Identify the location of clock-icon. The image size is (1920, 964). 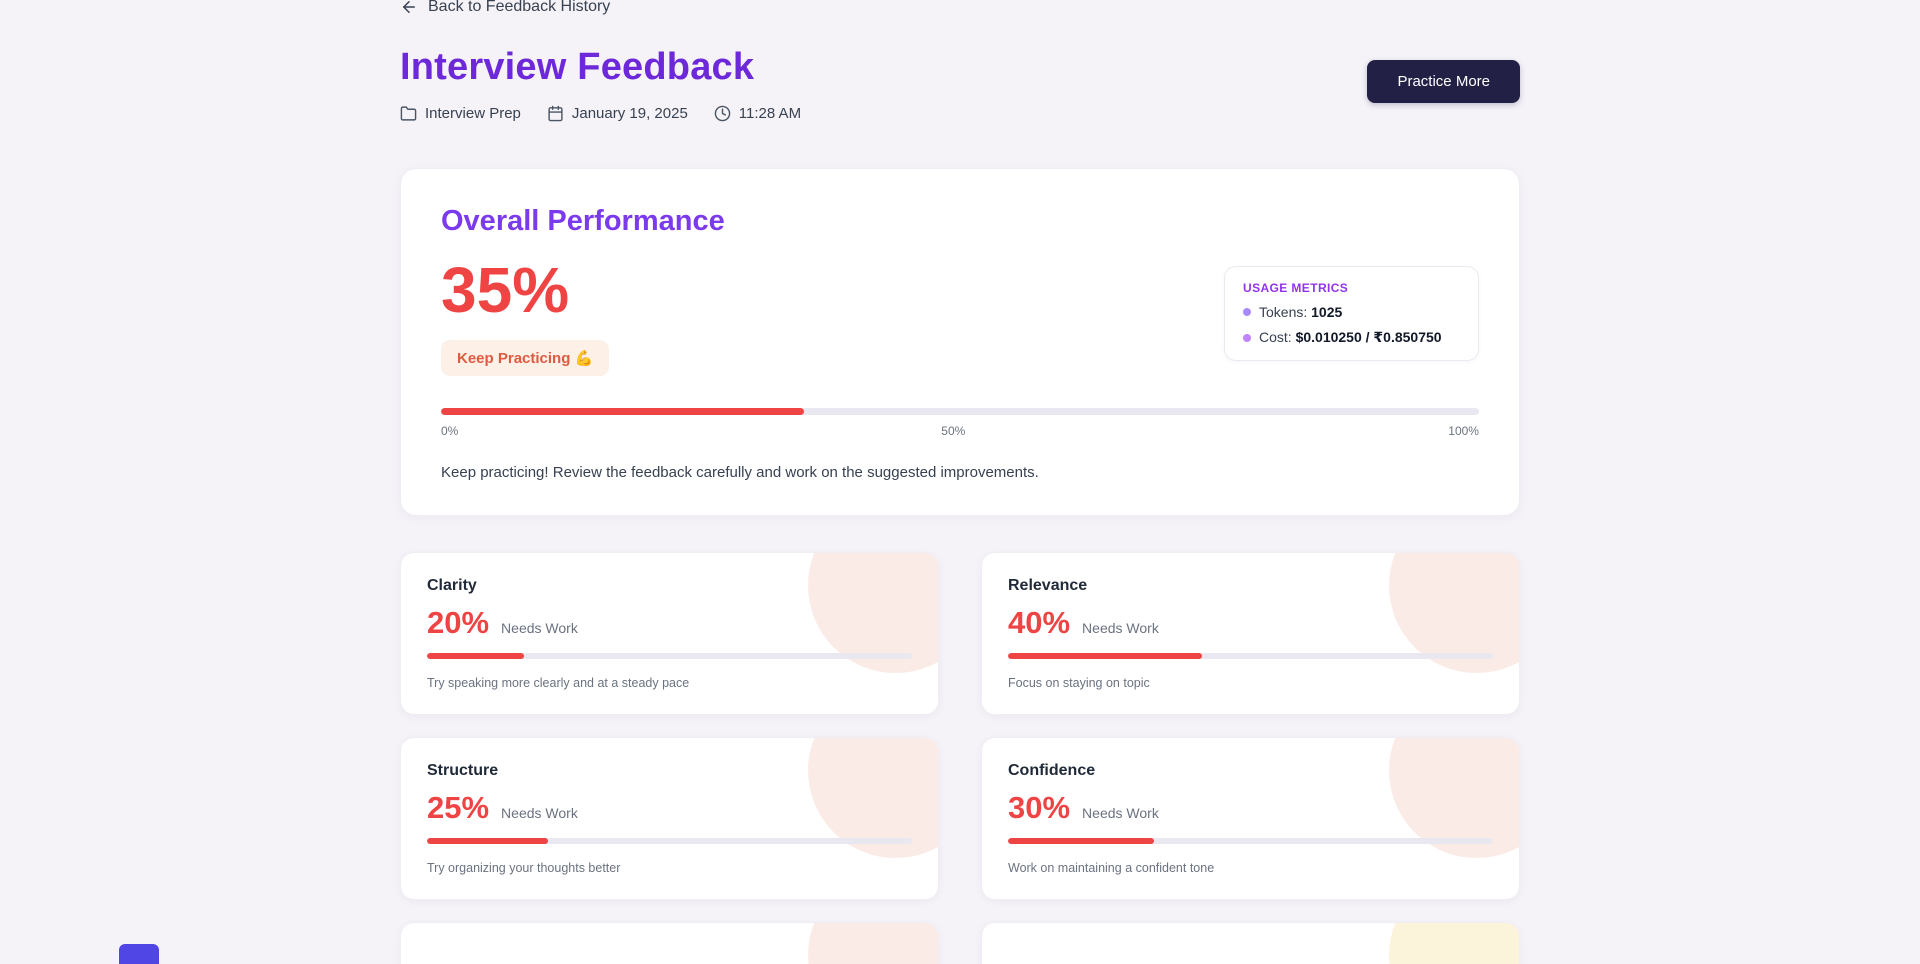
(722, 113).